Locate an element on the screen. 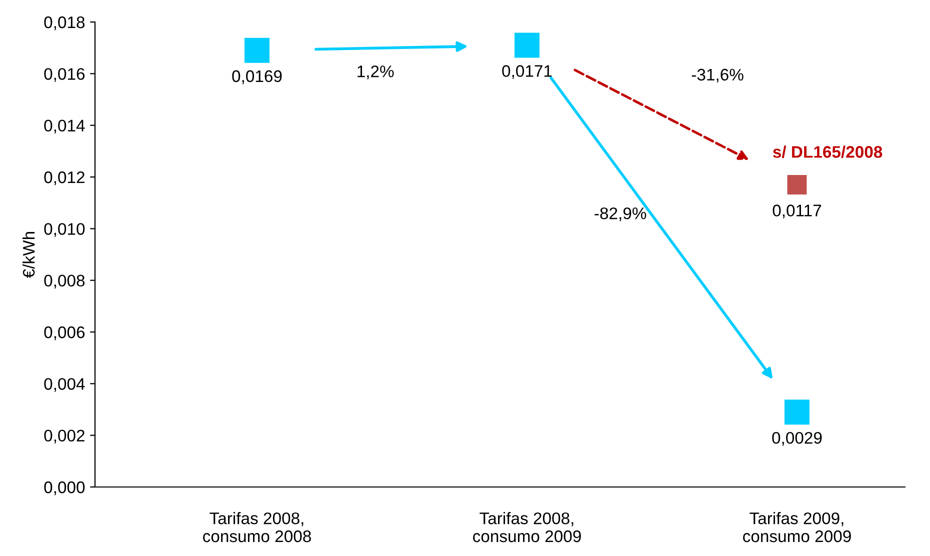  x-tick-label: Tarifas 2008, consumo 2008 is located at coordinates (257, 527).